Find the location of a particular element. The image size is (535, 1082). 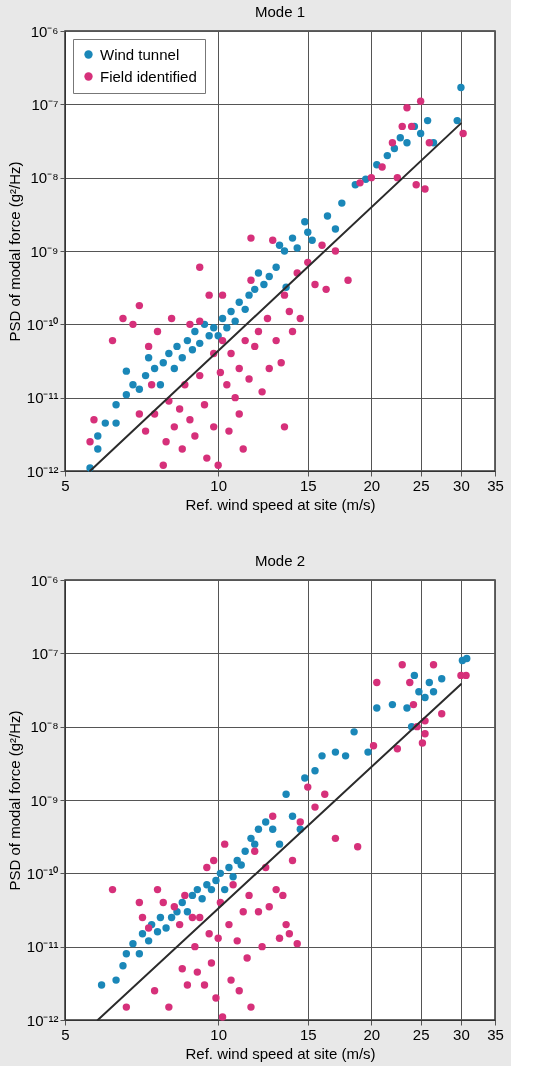

chart-title: Mode 1 is located at coordinates (280, 11).